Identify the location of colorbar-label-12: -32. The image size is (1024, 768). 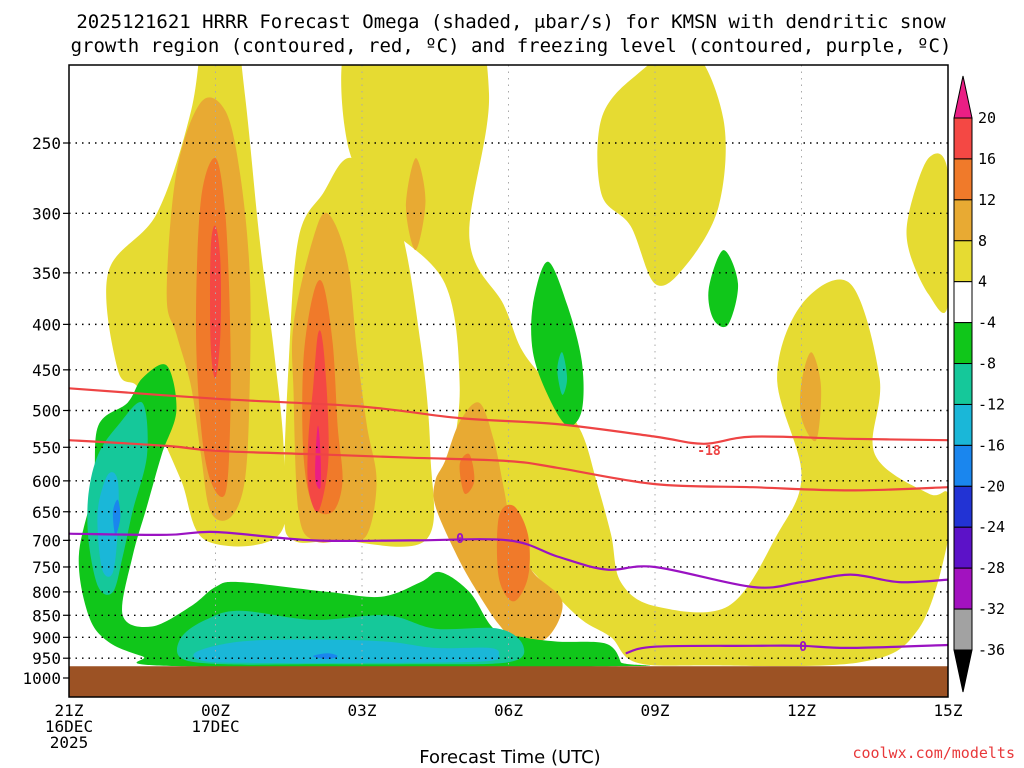
(991, 609).